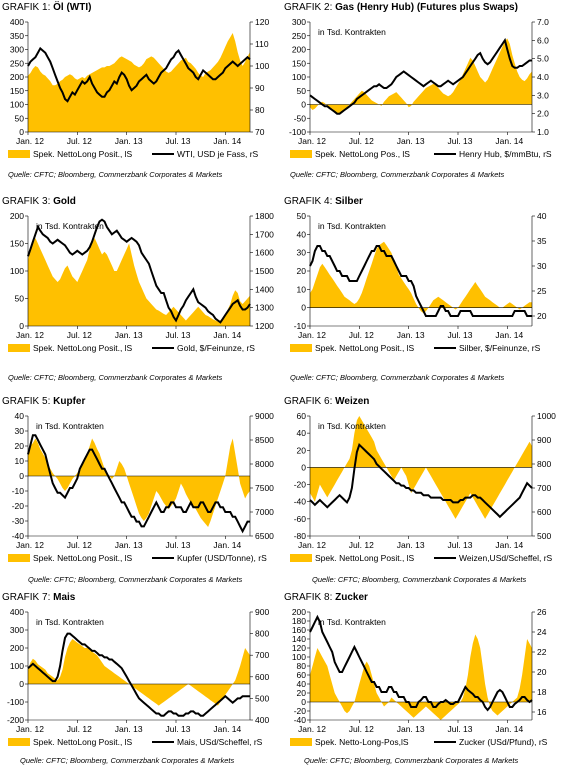 The height and width of the screenshot is (766, 564). I want to click on legend-label-line: Zucker (USd/Pfund), rS, so click(503, 742).